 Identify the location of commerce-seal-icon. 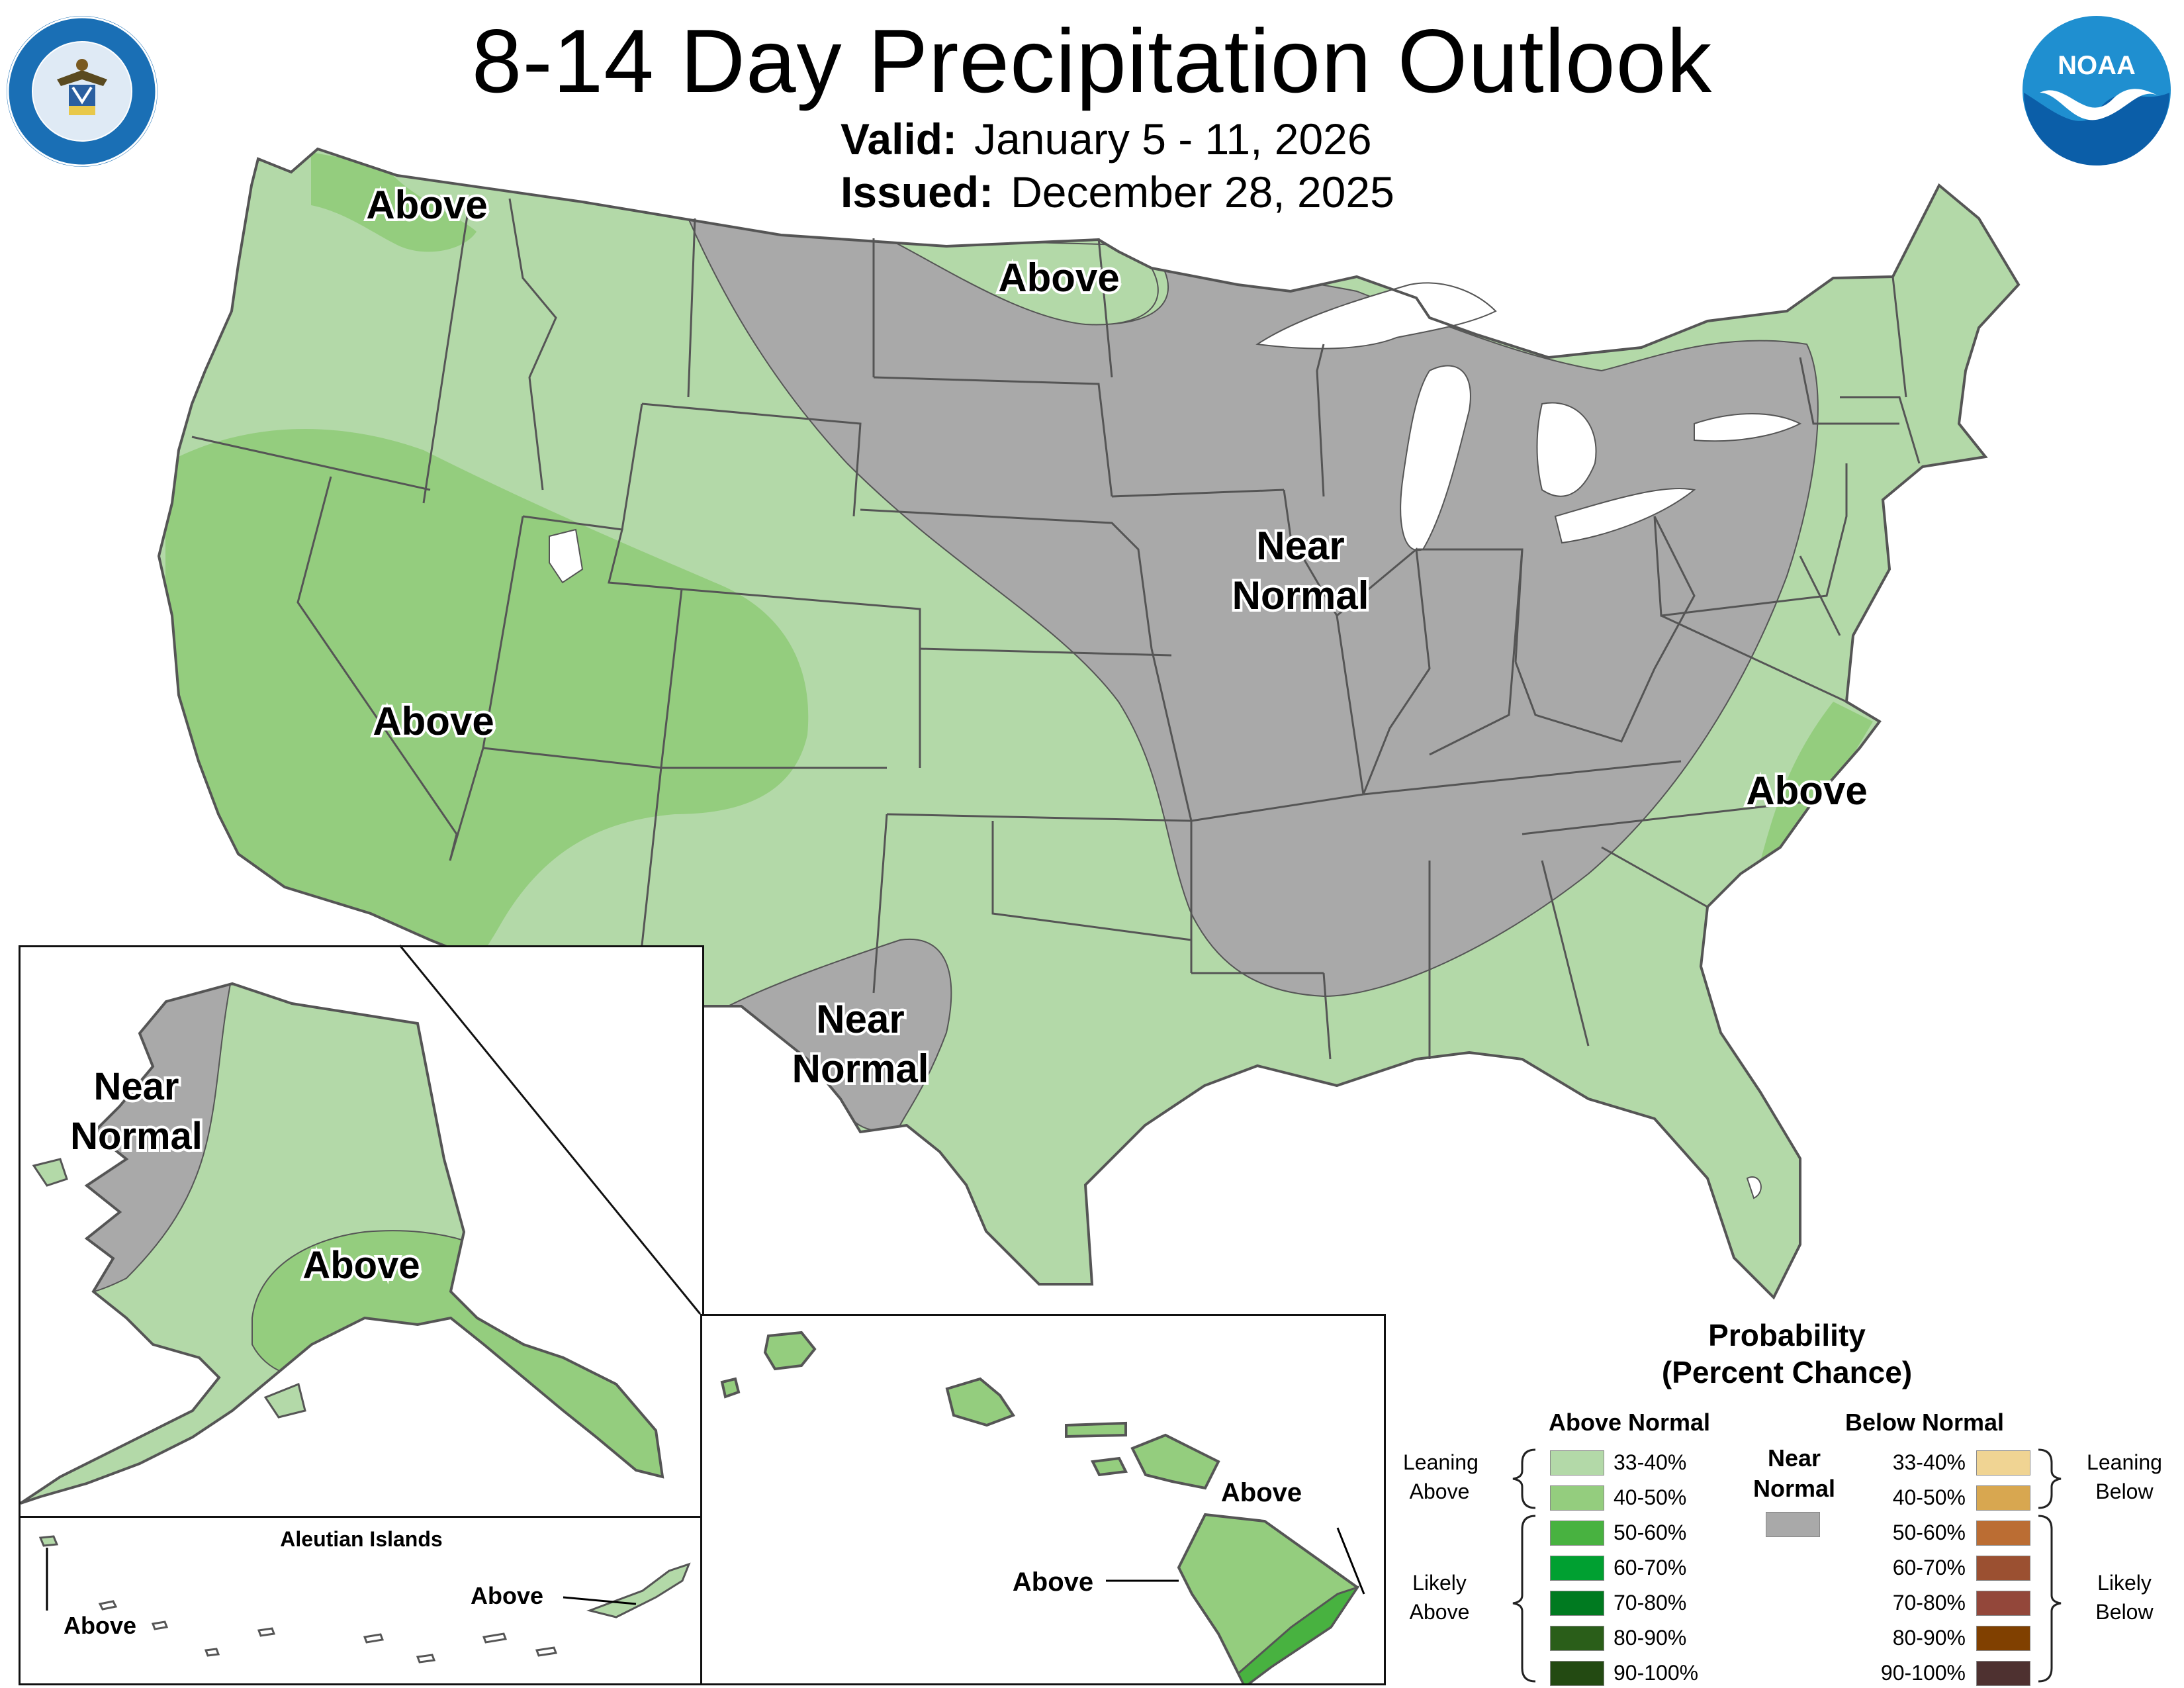
(82, 91).